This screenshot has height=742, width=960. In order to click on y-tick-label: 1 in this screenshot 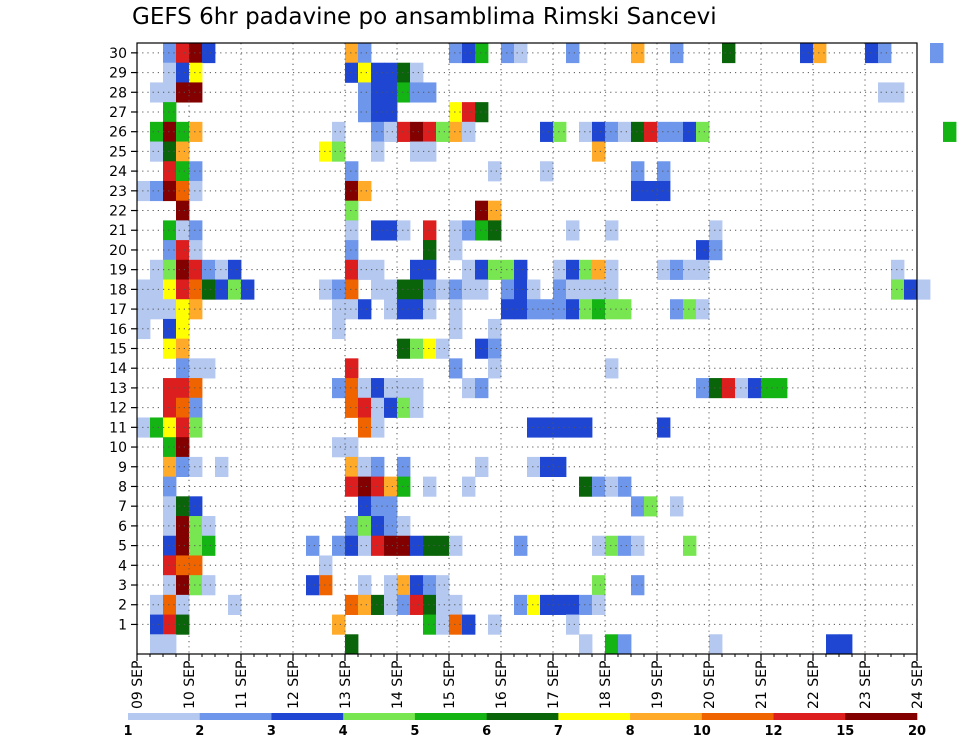, I will do `click(122, 625)`.